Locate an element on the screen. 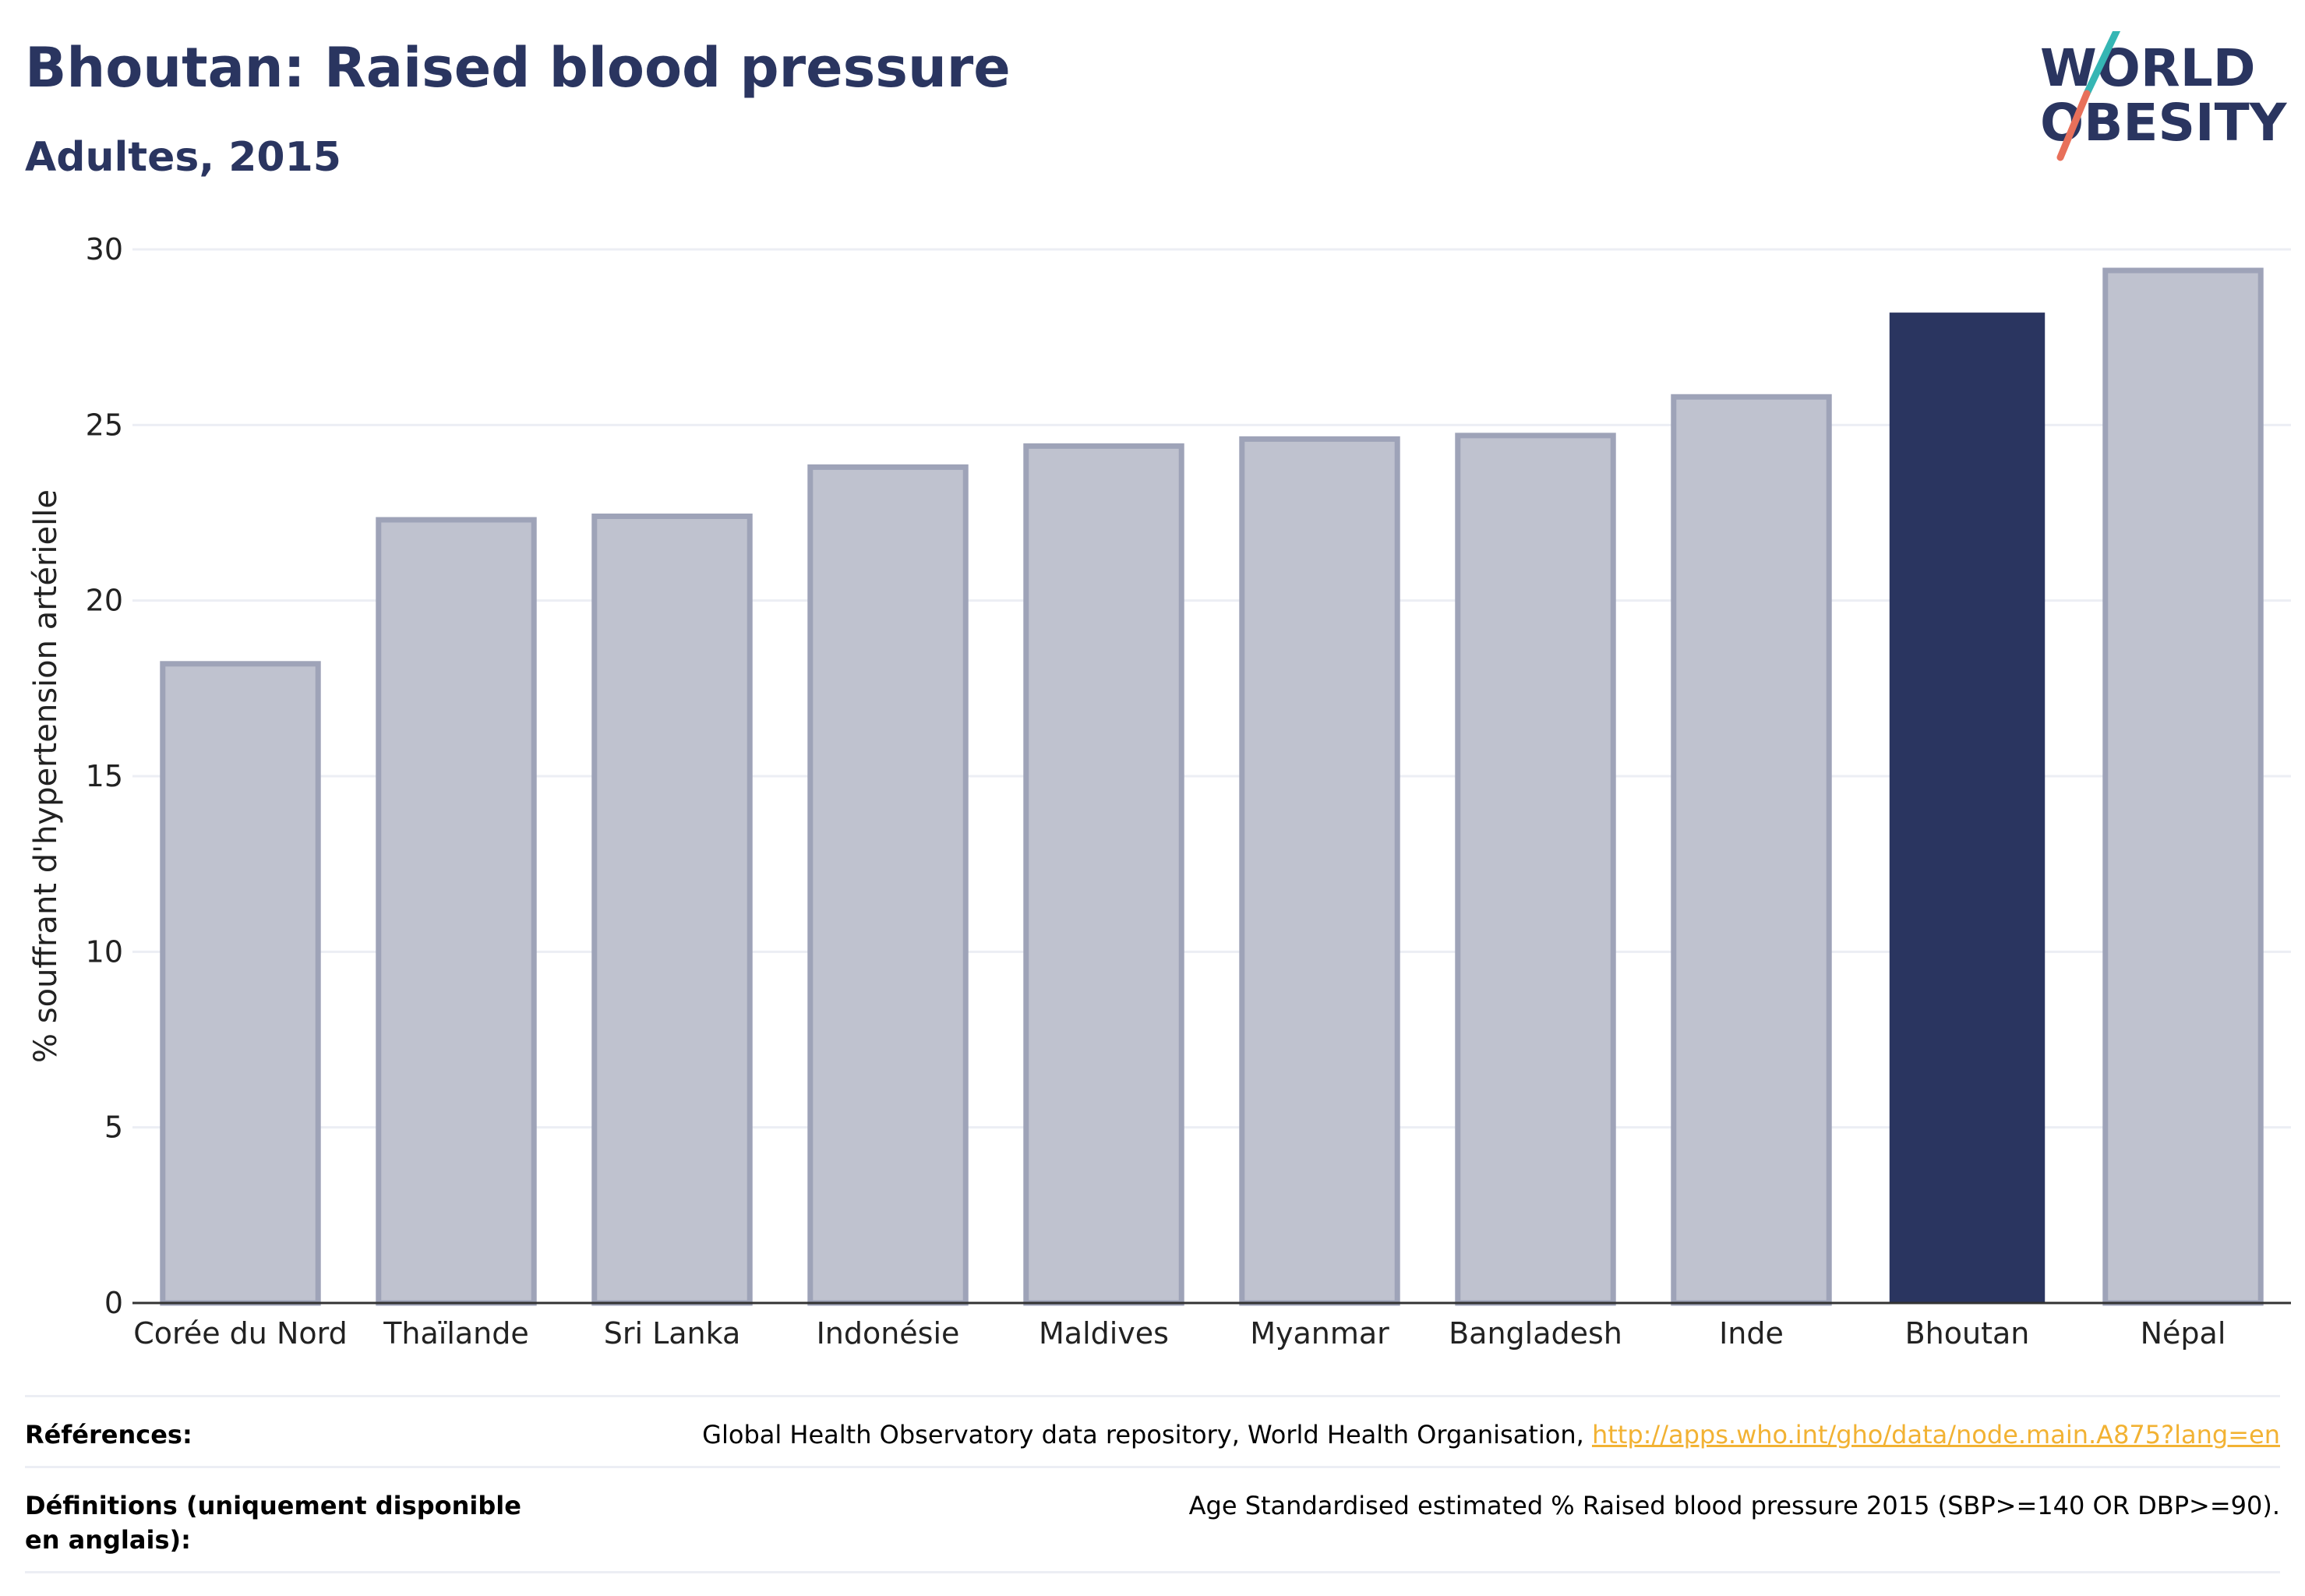 Image resolution: width=2305 pixels, height=1596 pixels. y-tick-label: 10 is located at coordinates (105, 951).